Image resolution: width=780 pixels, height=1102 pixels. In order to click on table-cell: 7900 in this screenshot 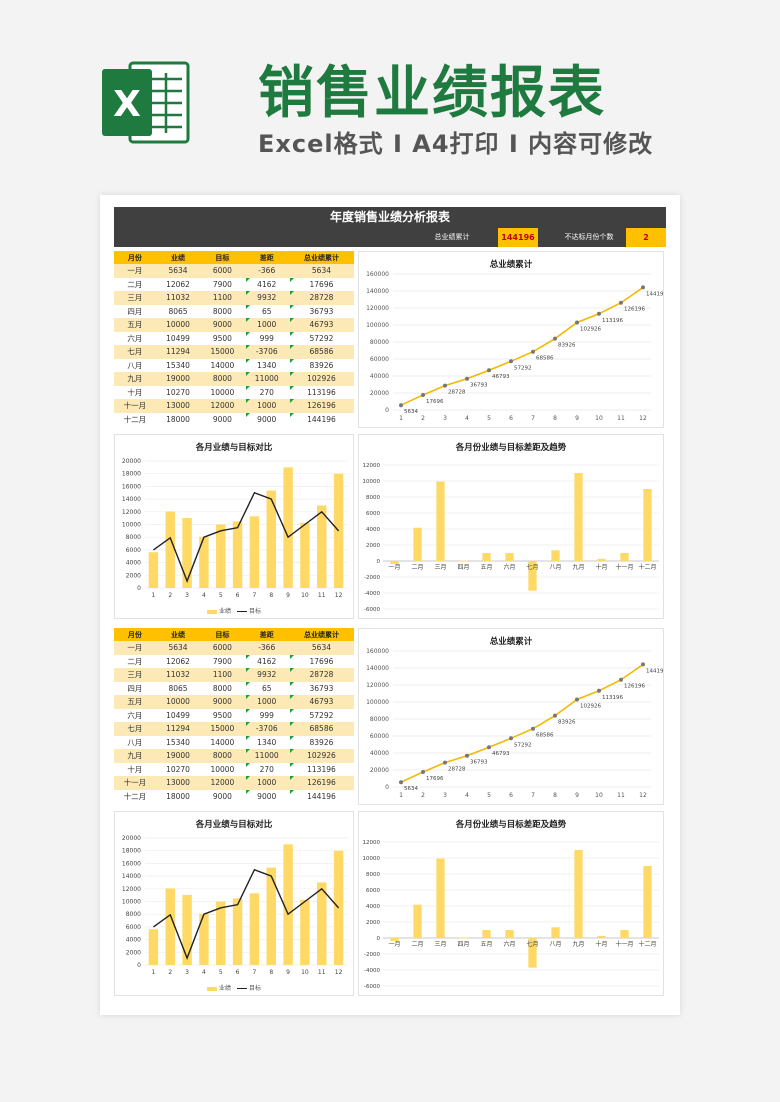, I will do `click(222, 284)`.